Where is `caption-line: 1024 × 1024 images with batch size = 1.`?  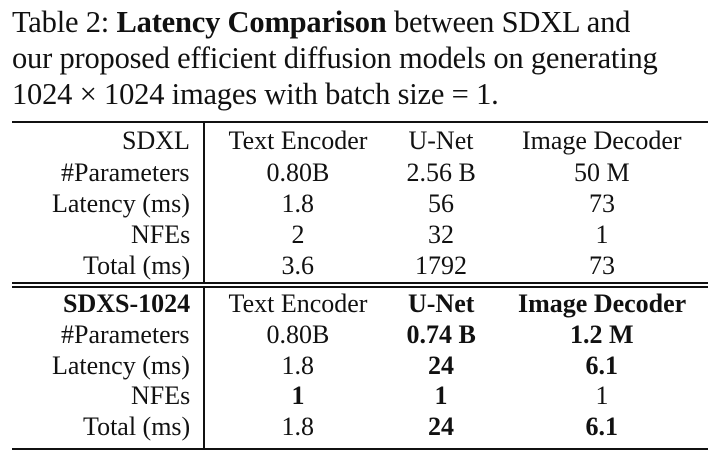 caption-line: 1024 × 1024 images with batch size = 1. is located at coordinates (255, 94).